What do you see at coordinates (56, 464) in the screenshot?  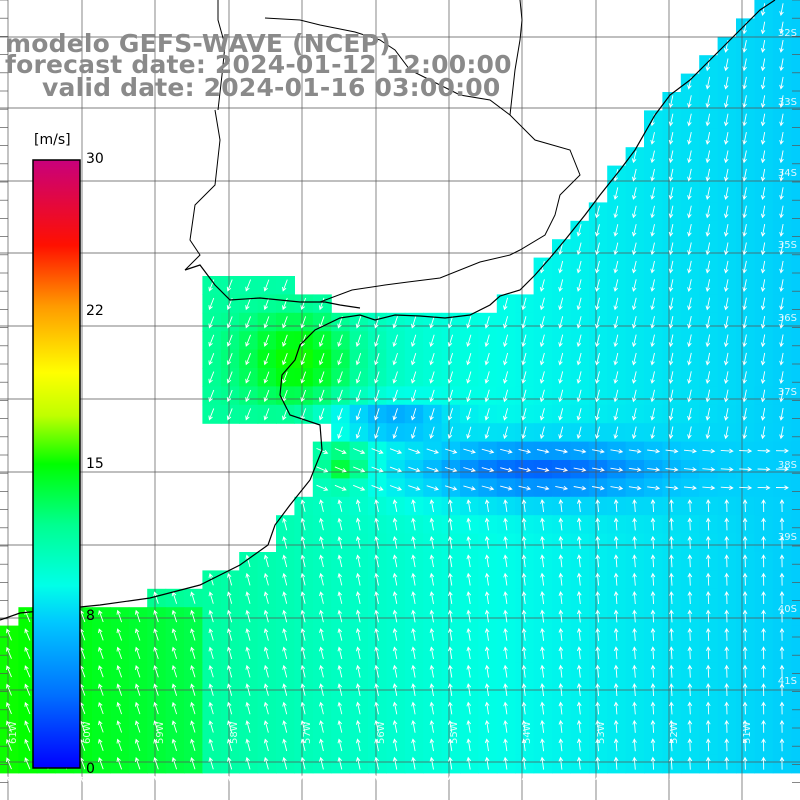 I see `colorbar-gradient` at bounding box center [56, 464].